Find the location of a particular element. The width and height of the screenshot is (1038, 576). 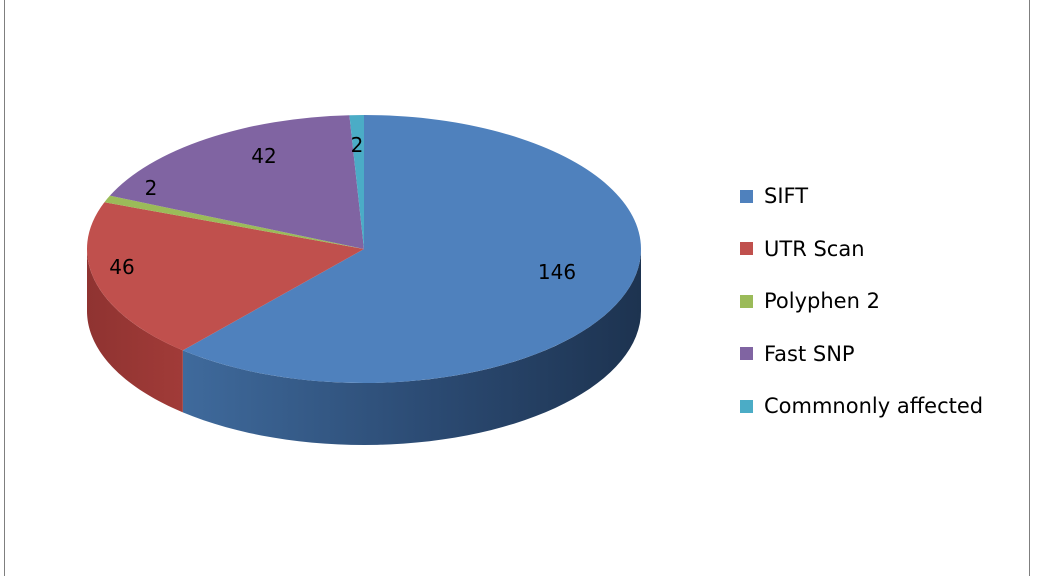

legend-item-polyphen-2: Polyphen 2 is located at coordinates (885, 301).